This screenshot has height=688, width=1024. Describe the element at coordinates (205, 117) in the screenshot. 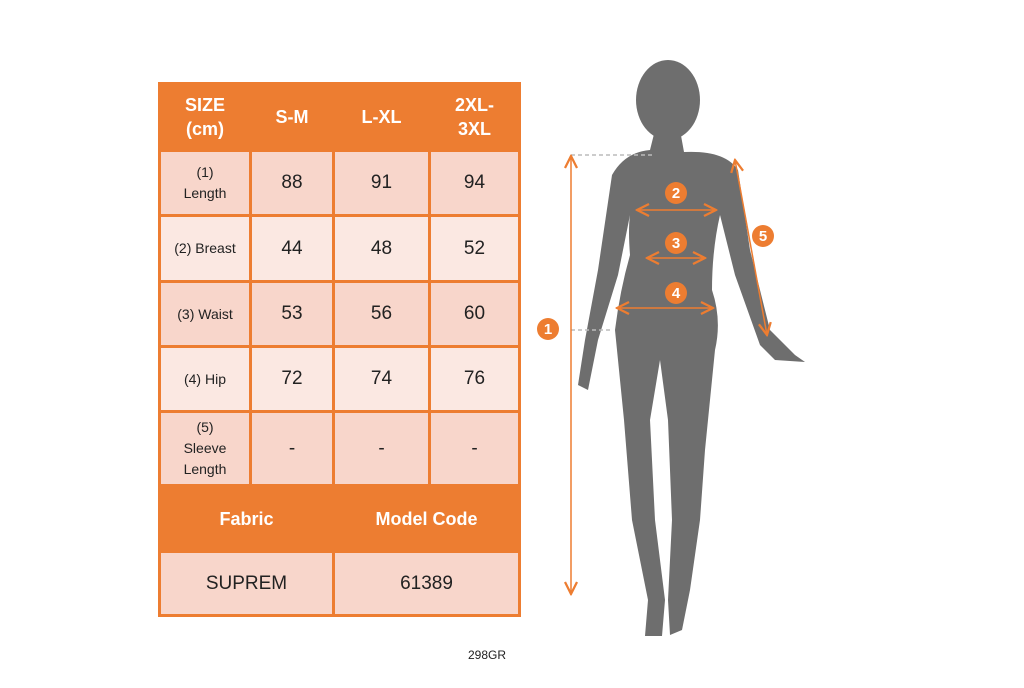

I see `header-size: SIZE (cm)` at that location.